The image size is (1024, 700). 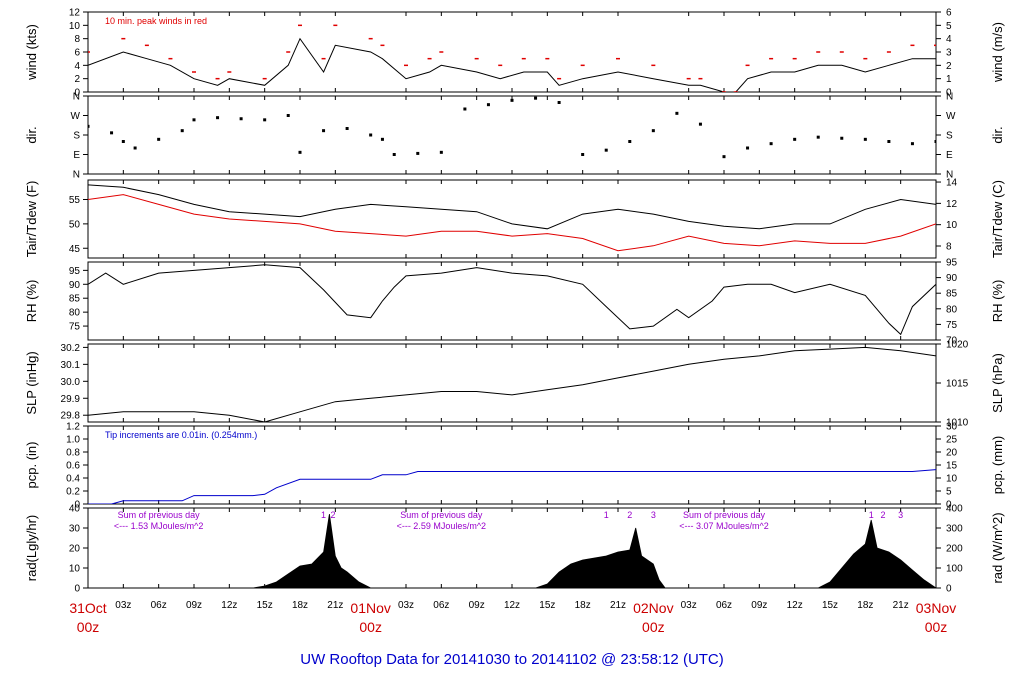 I want to click on hour-tick-label: 18z, so click(x=865, y=605).